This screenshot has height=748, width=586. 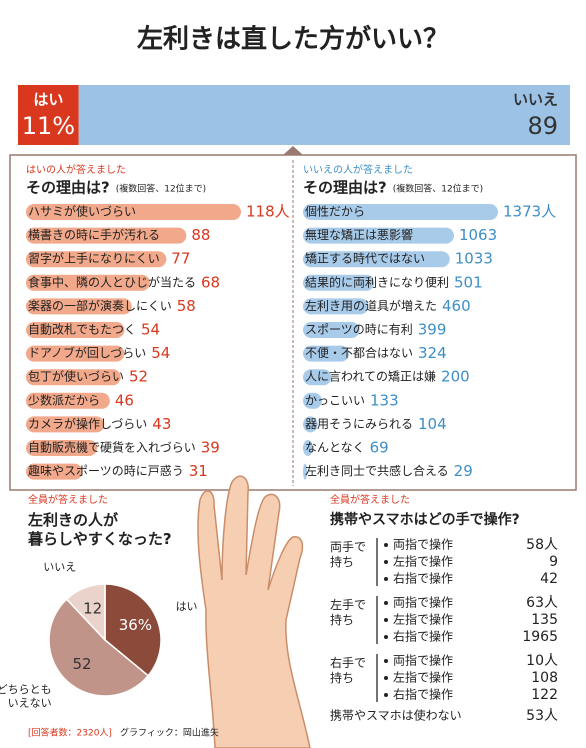 What do you see at coordinates (432, 330) in the screenshot?
I see `bar-value: 399` at bounding box center [432, 330].